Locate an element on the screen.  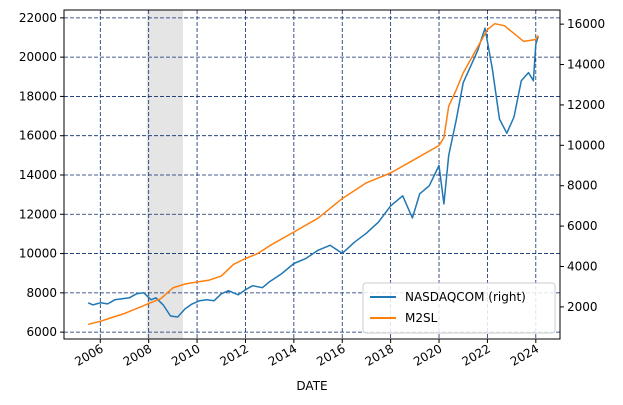
y-right-tick-label: 10000 is located at coordinates (586, 145).